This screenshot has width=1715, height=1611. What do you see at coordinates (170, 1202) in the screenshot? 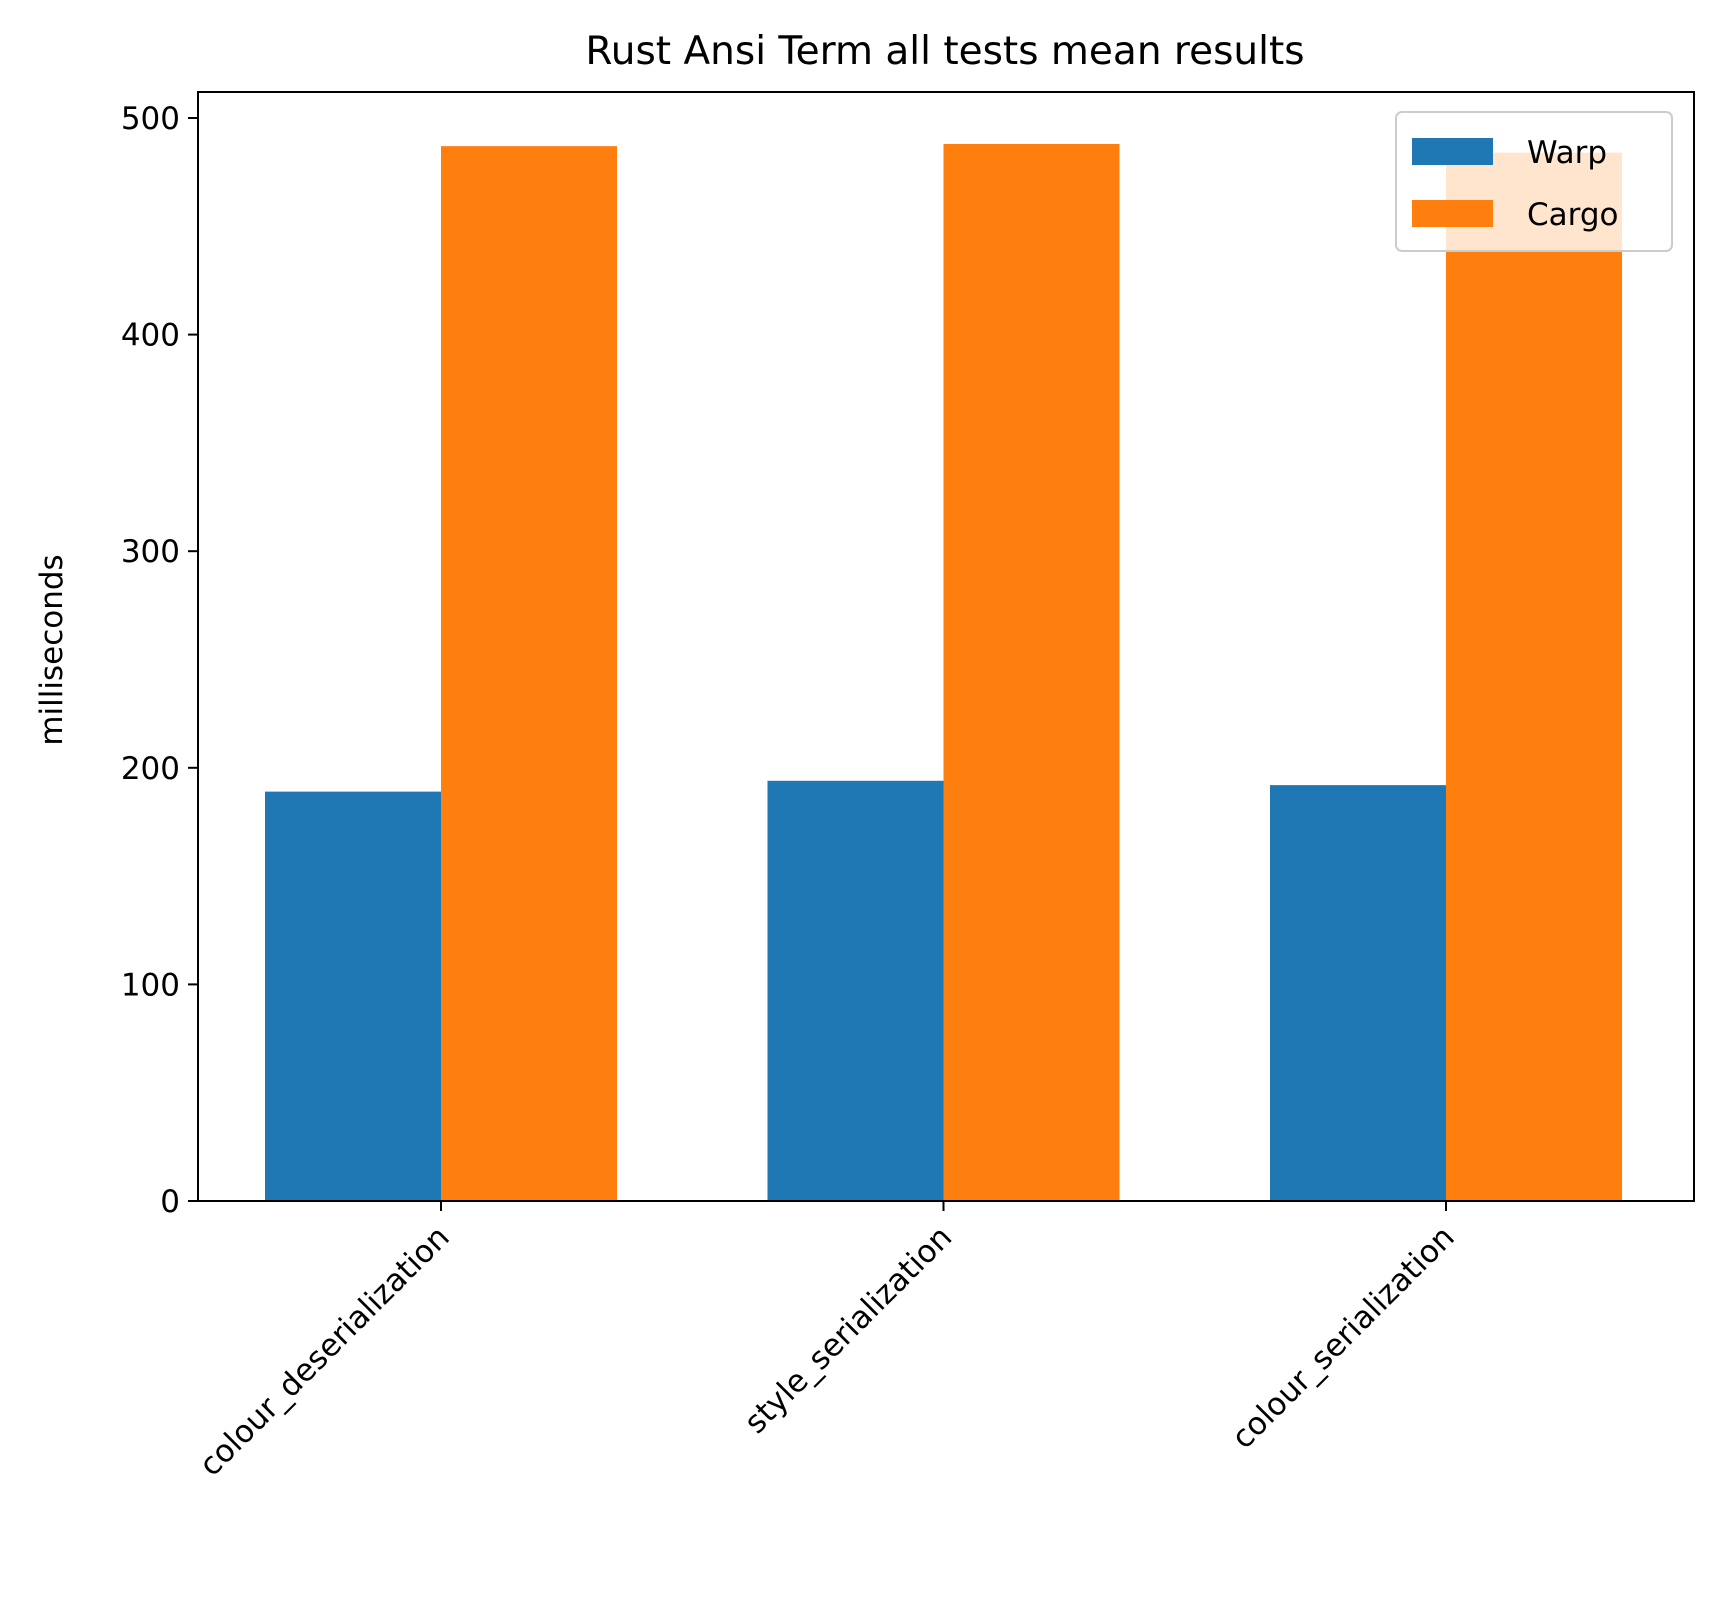
I see `y-tick-label: 0` at bounding box center [170, 1202].